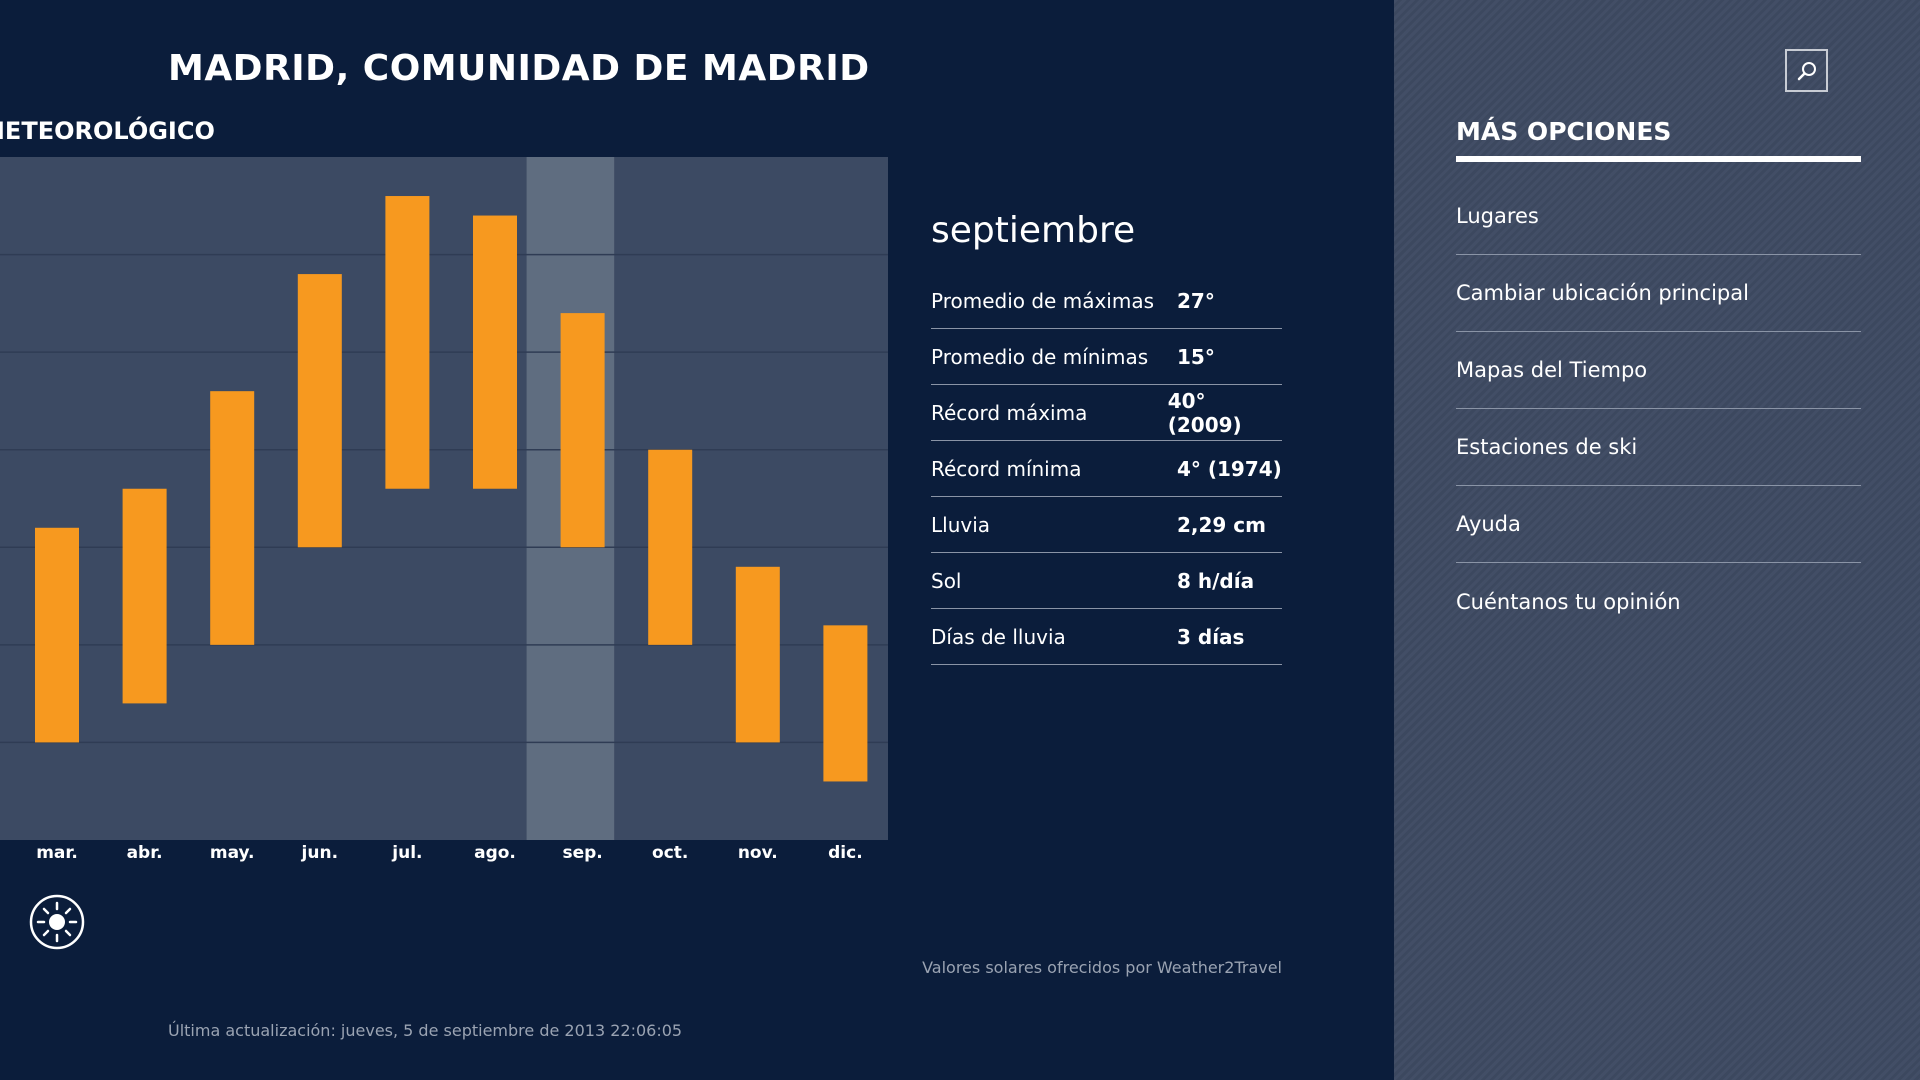 The image size is (1920, 1080). Describe the element at coordinates (1196, 356) in the screenshot. I see `detail-value: 15°` at that location.